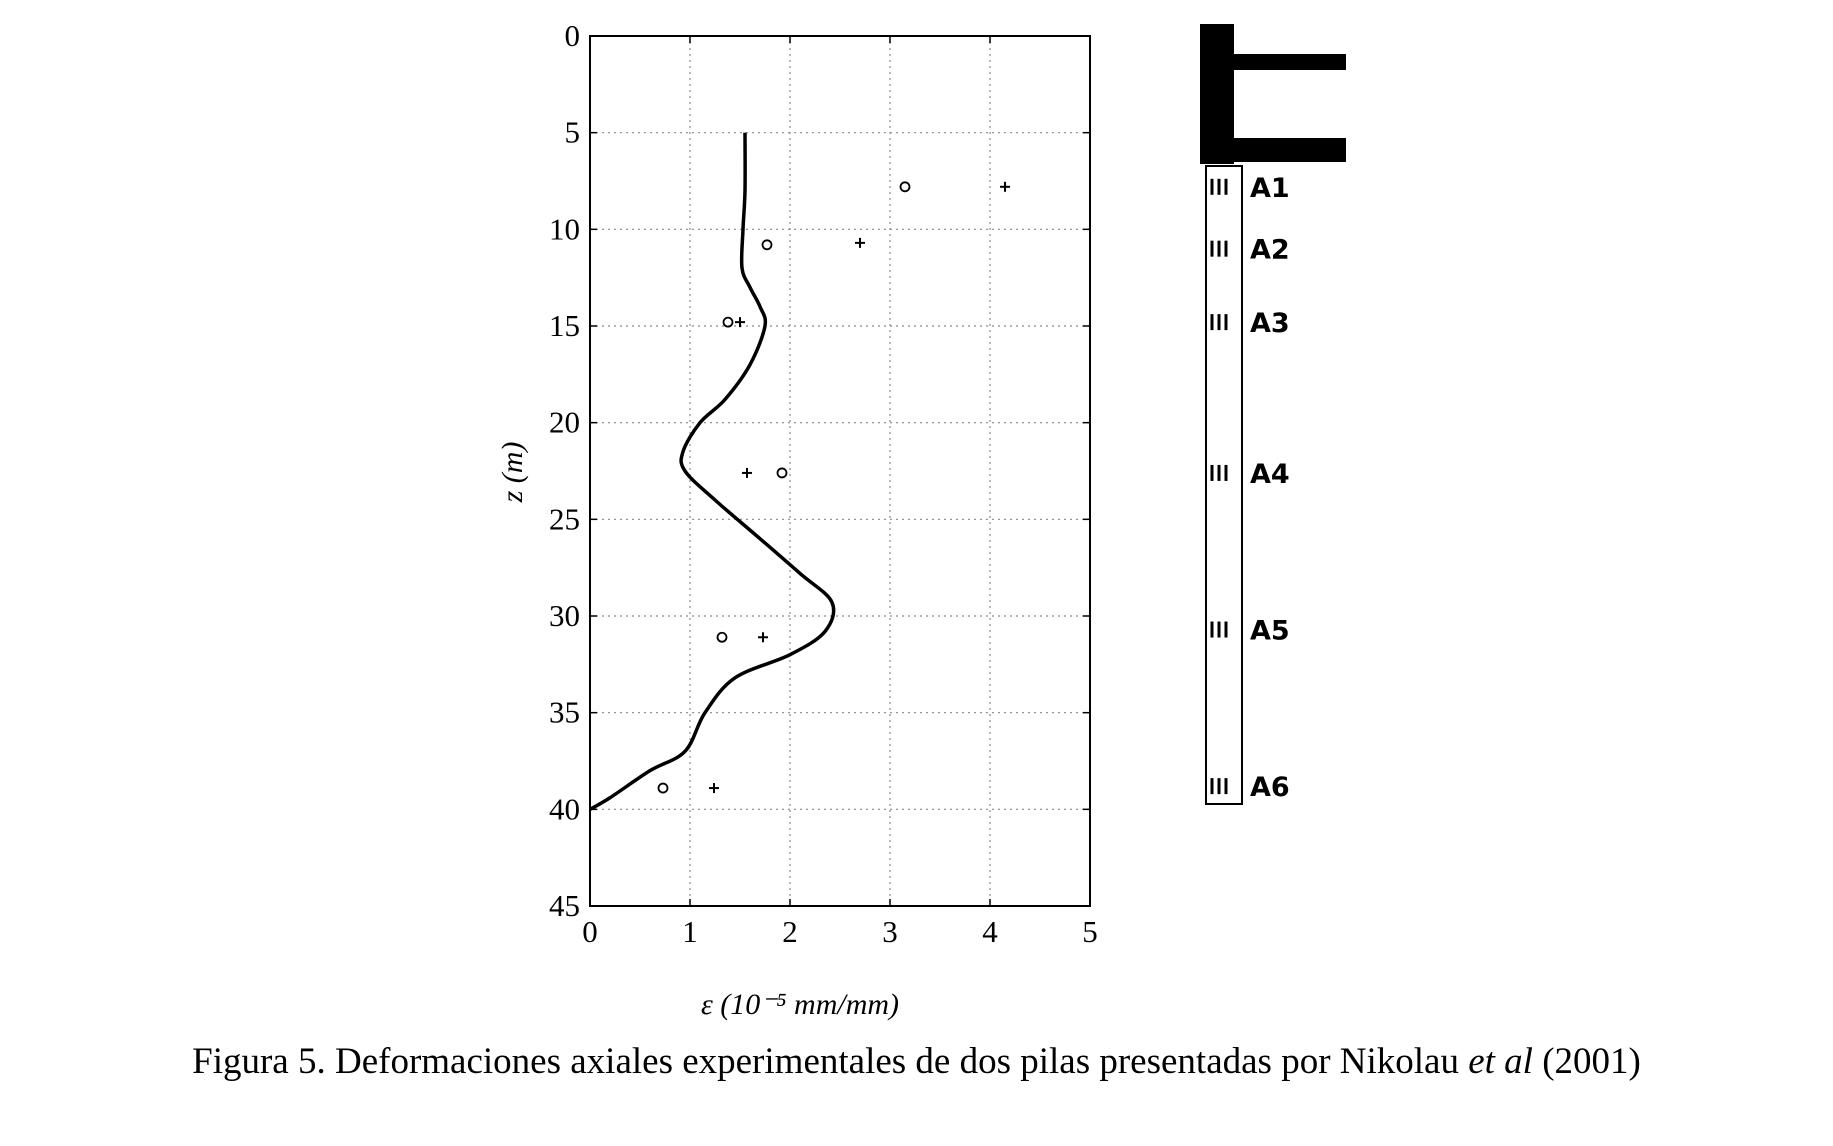 The height and width of the screenshot is (1146, 1833). I want to click on x-tick-label: 5, so click(1090, 931).